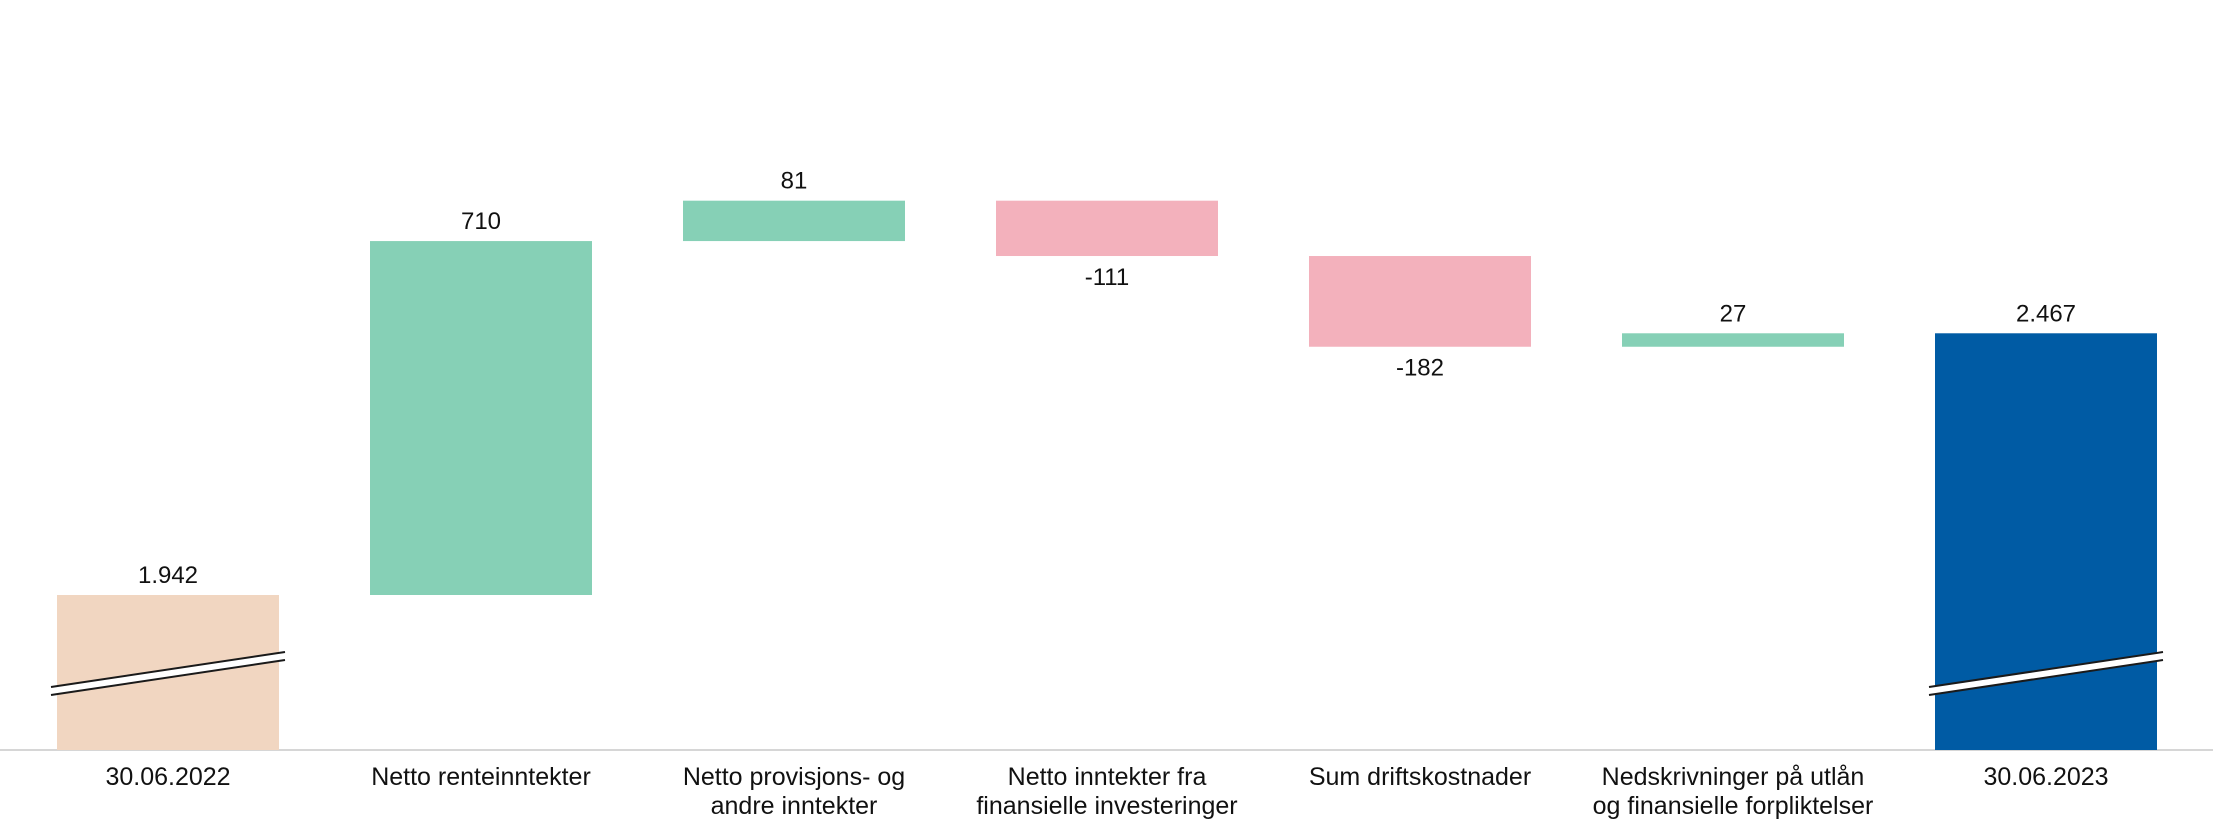  What do you see at coordinates (2045, 777) in the screenshot?
I see `category-label-7: 30.06.2023` at bounding box center [2045, 777].